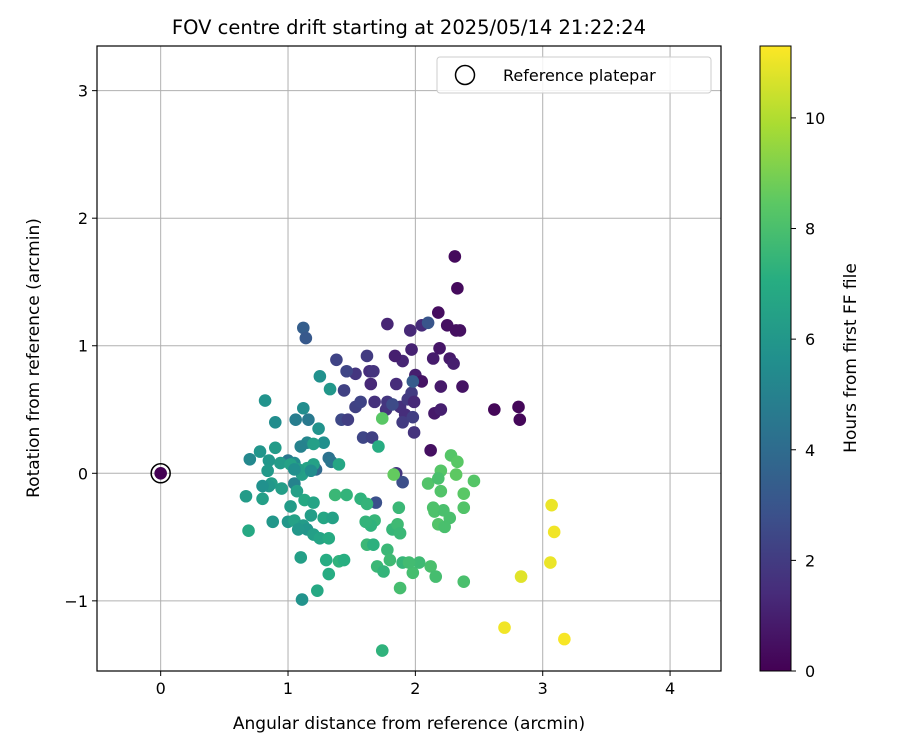 The width and height of the screenshot is (900, 750). Describe the element at coordinates (409, 724) in the screenshot. I see `x-axis-label: Angular distance from reference (arcmin)` at that location.